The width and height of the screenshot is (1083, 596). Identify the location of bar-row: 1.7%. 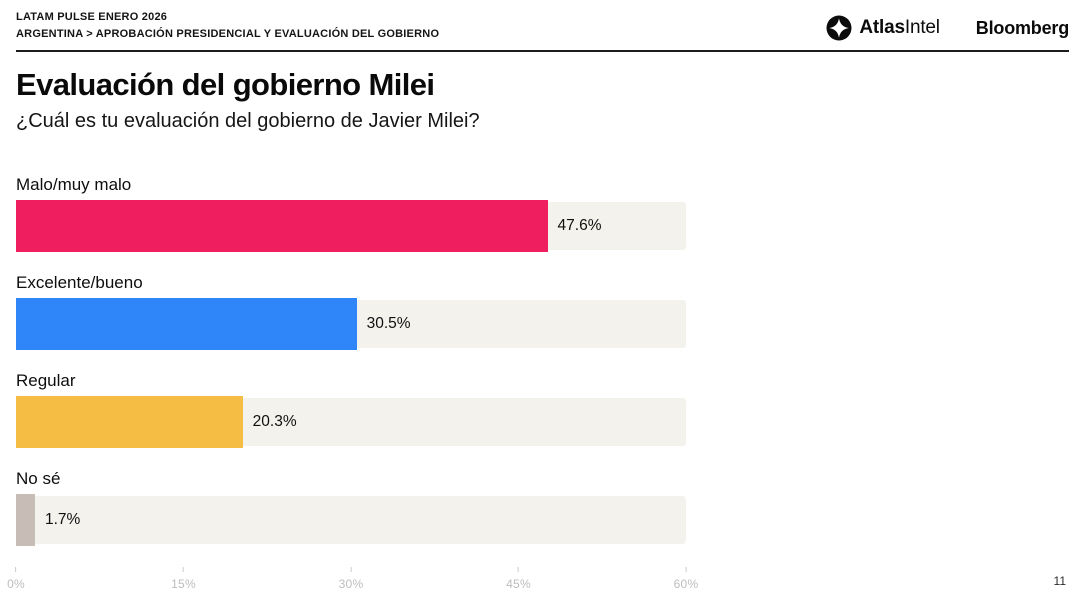
(351, 520).